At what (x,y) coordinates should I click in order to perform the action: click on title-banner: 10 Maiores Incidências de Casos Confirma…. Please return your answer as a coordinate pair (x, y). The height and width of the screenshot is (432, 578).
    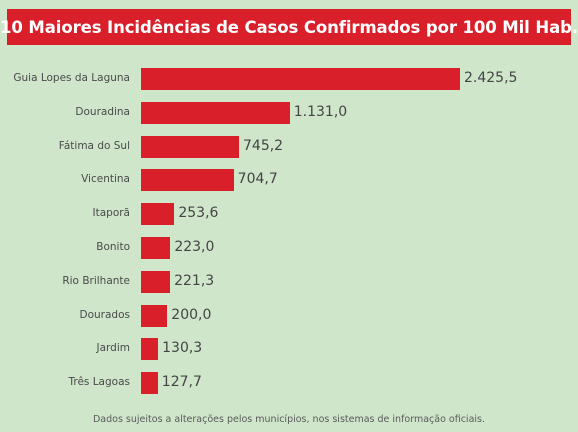
    Looking at the image, I should click on (289, 27).